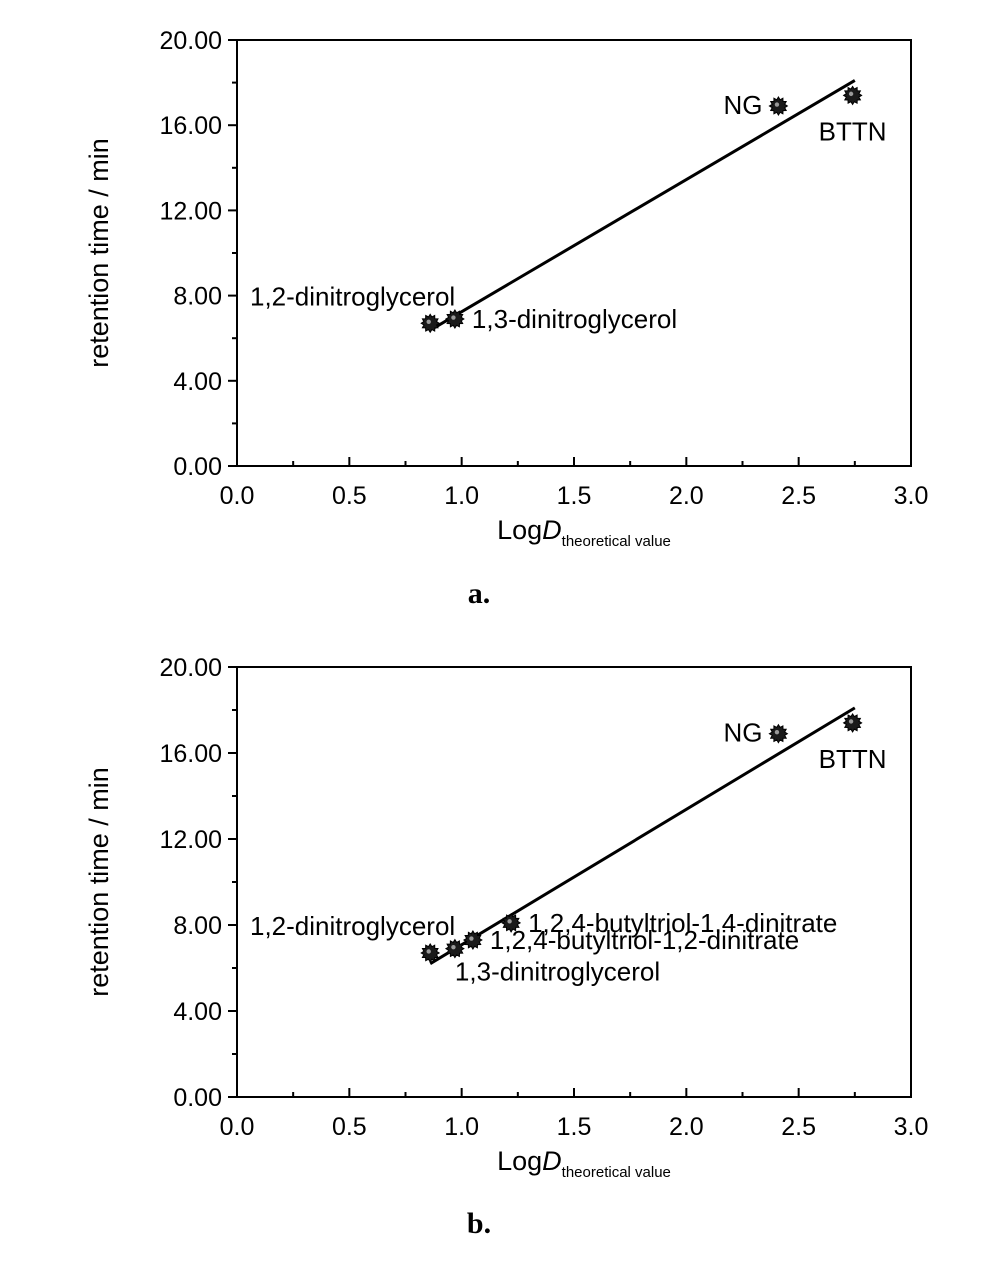 Image resolution: width=992 pixels, height=1261 pixels. I want to click on point-label: 1,2,4-butyltriol-1,2-dinitrate, so click(644, 940).